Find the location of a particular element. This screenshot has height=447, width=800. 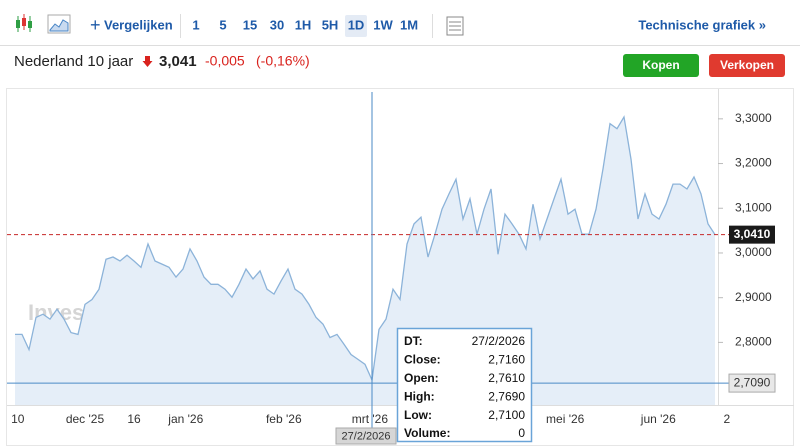

crosshair-date-label: 27/2/2026 is located at coordinates (366, 436).